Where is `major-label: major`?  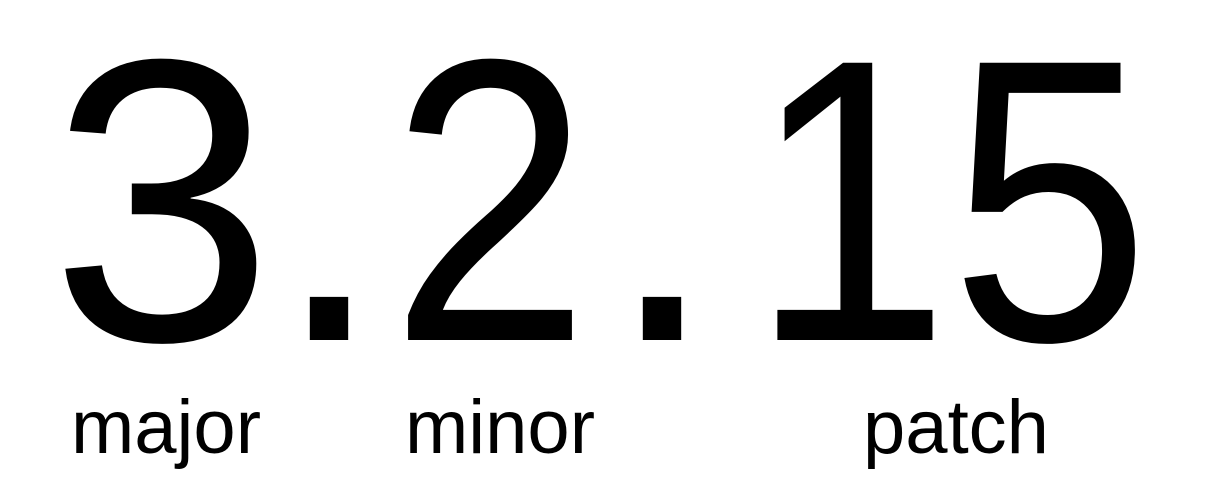
major-label: major is located at coordinates (166, 427).